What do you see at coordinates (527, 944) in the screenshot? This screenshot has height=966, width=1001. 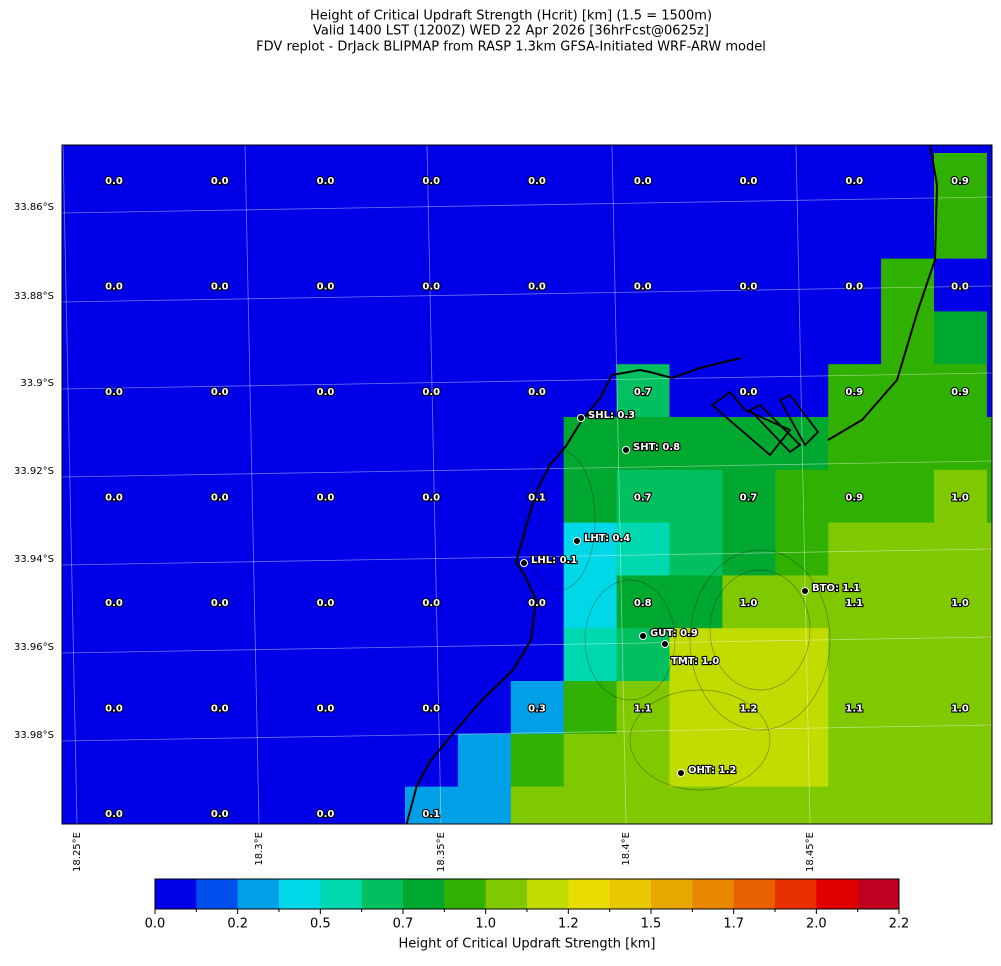 I see `colorbar-label: Height of Critical Updraft Strength [km]` at bounding box center [527, 944].